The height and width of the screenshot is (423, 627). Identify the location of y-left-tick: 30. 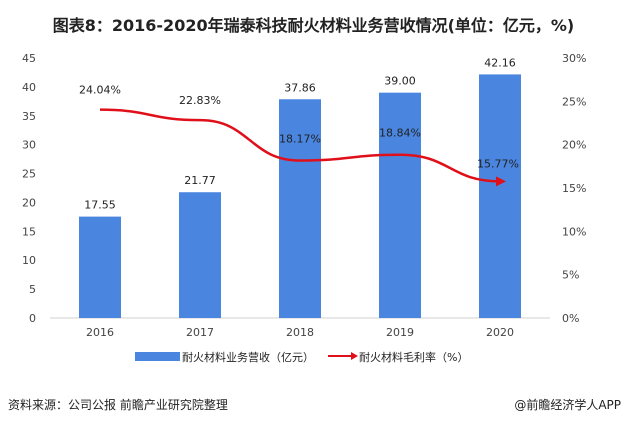
(29, 145).